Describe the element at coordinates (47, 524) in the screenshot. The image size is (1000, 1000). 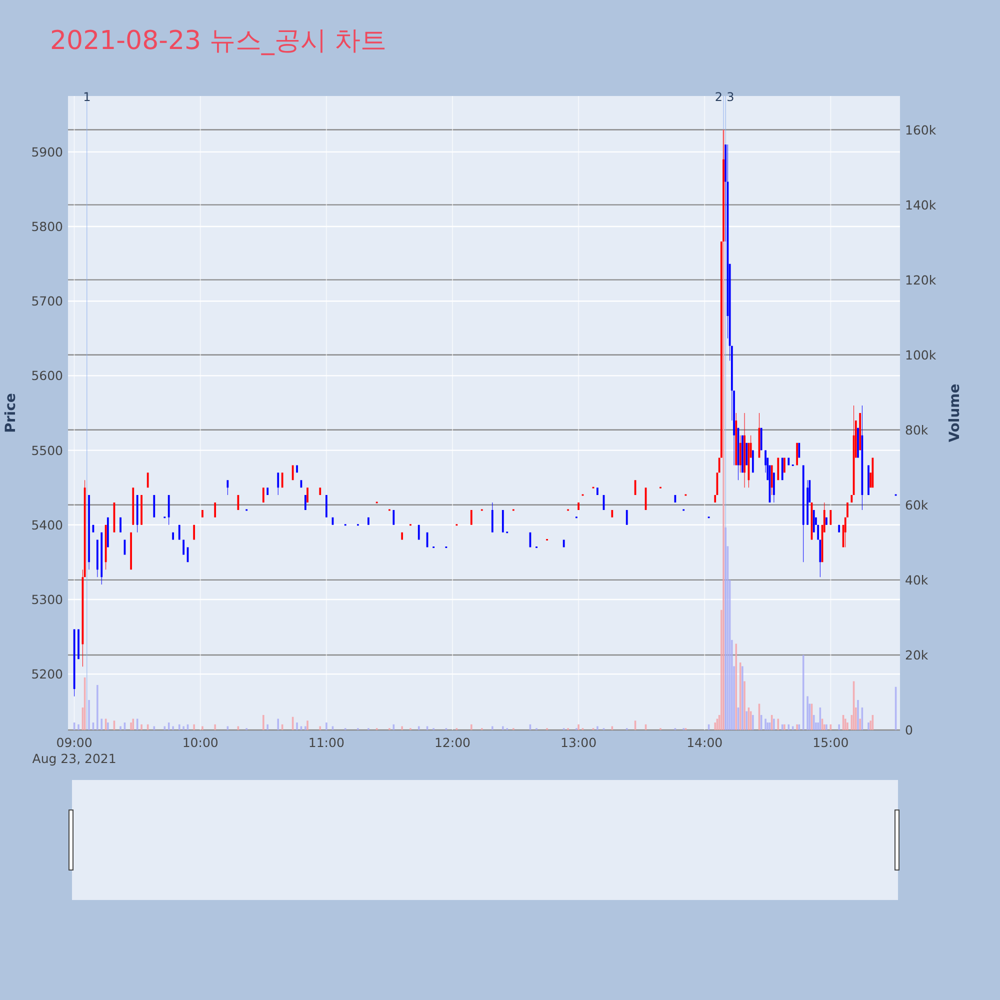
I see `y-tick-label: 5400` at that location.